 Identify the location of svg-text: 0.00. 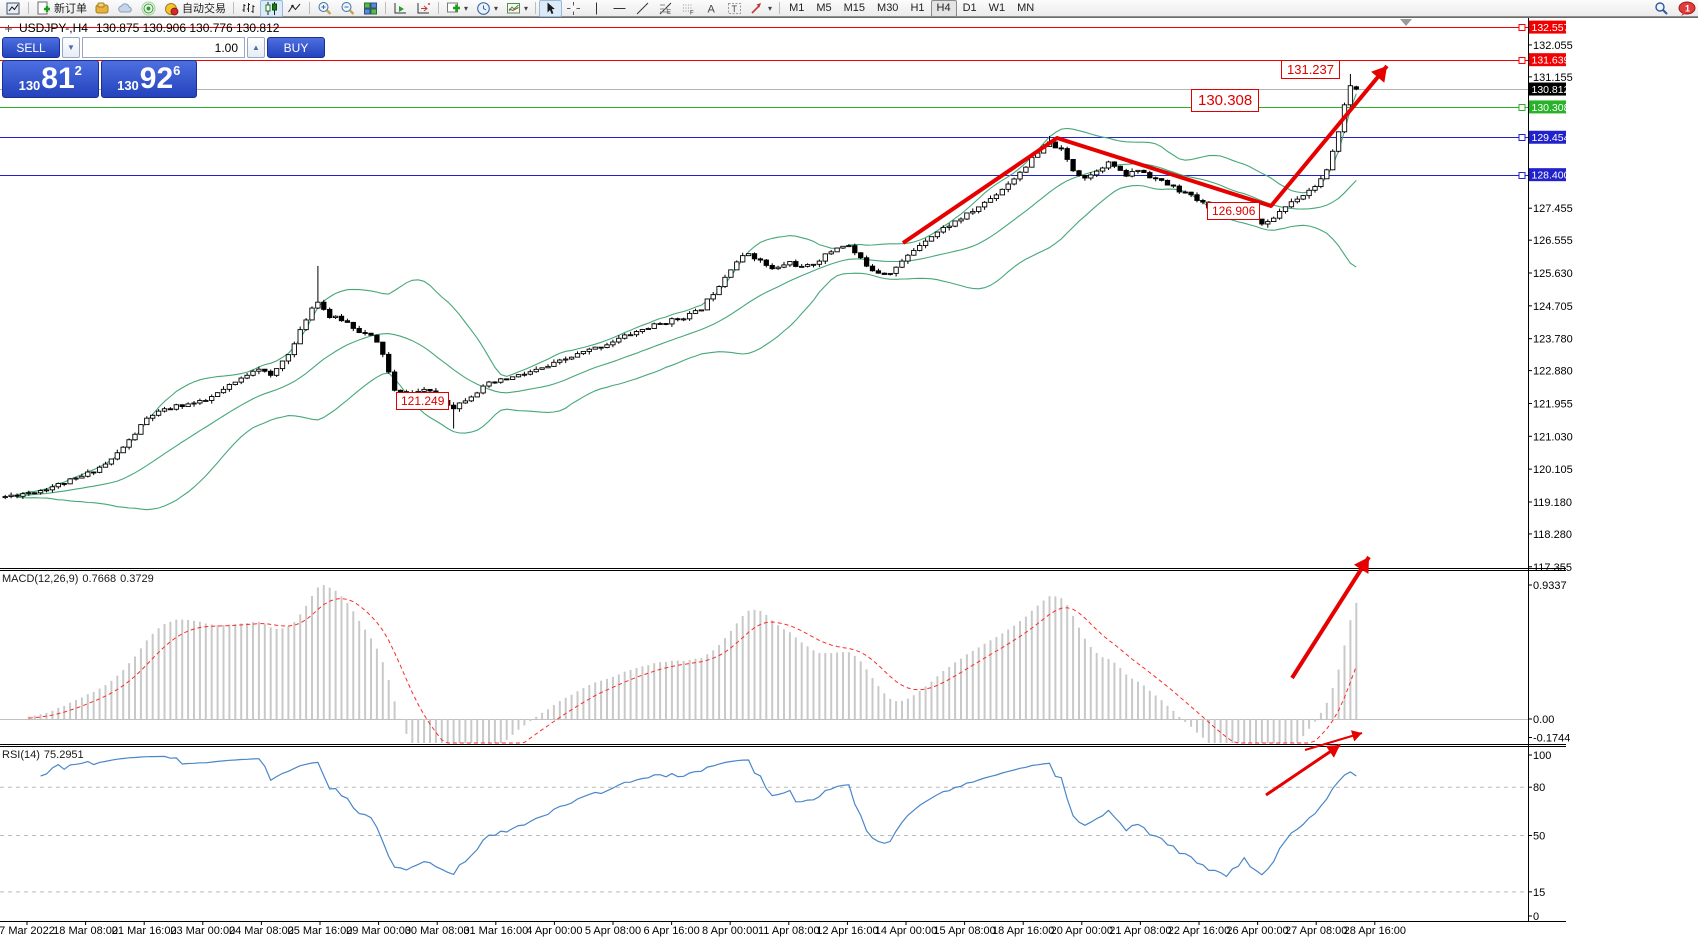
(1543, 720).